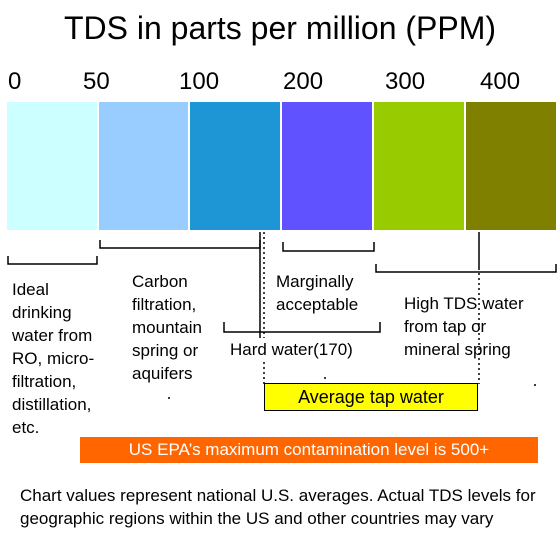  What do you see at coordinates (291, 349) in the screenshot?
I see `label-hard-water: Hard water(170)` at bounding box center [291, 349].